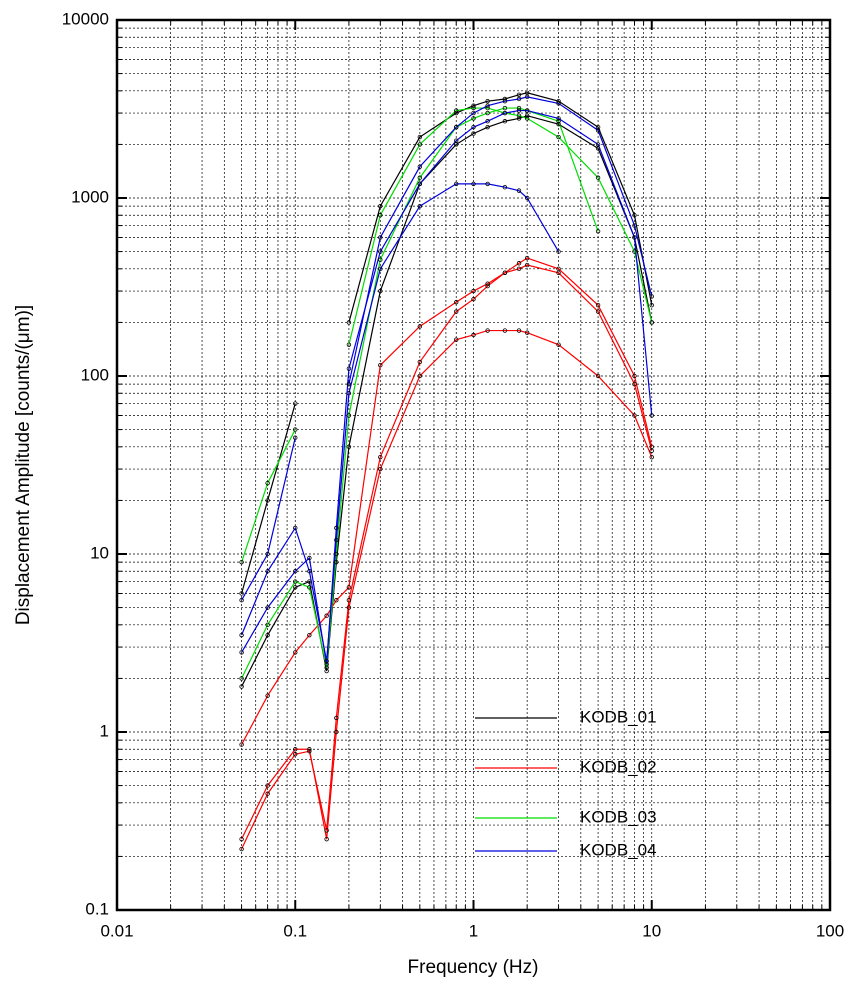  I want to click on y-axis-label: Displacement Amplitude [counts/(μm)], so click(23, 465).